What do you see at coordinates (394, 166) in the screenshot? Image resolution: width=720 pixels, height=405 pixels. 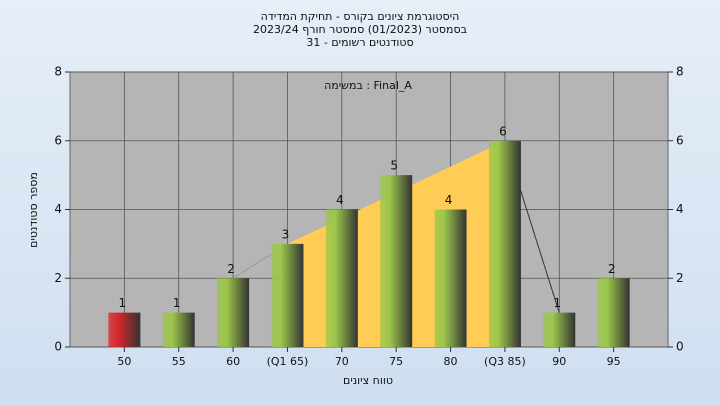 I see `value-label: 5` at bounding box center [394, 166].